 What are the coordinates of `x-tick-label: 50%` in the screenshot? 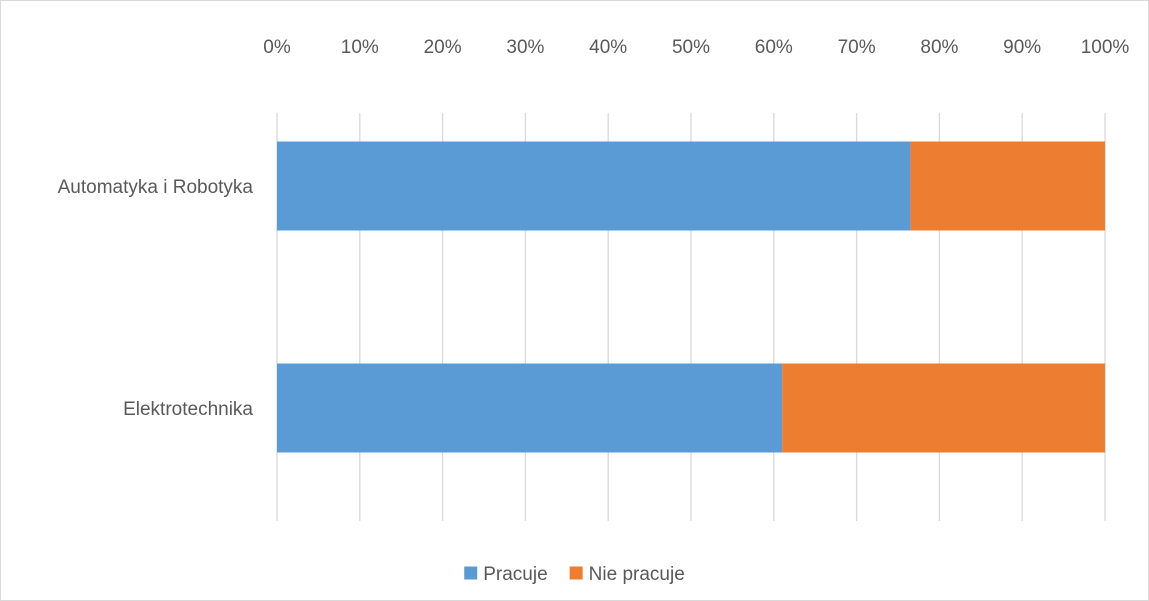 It's located at (691, 47).